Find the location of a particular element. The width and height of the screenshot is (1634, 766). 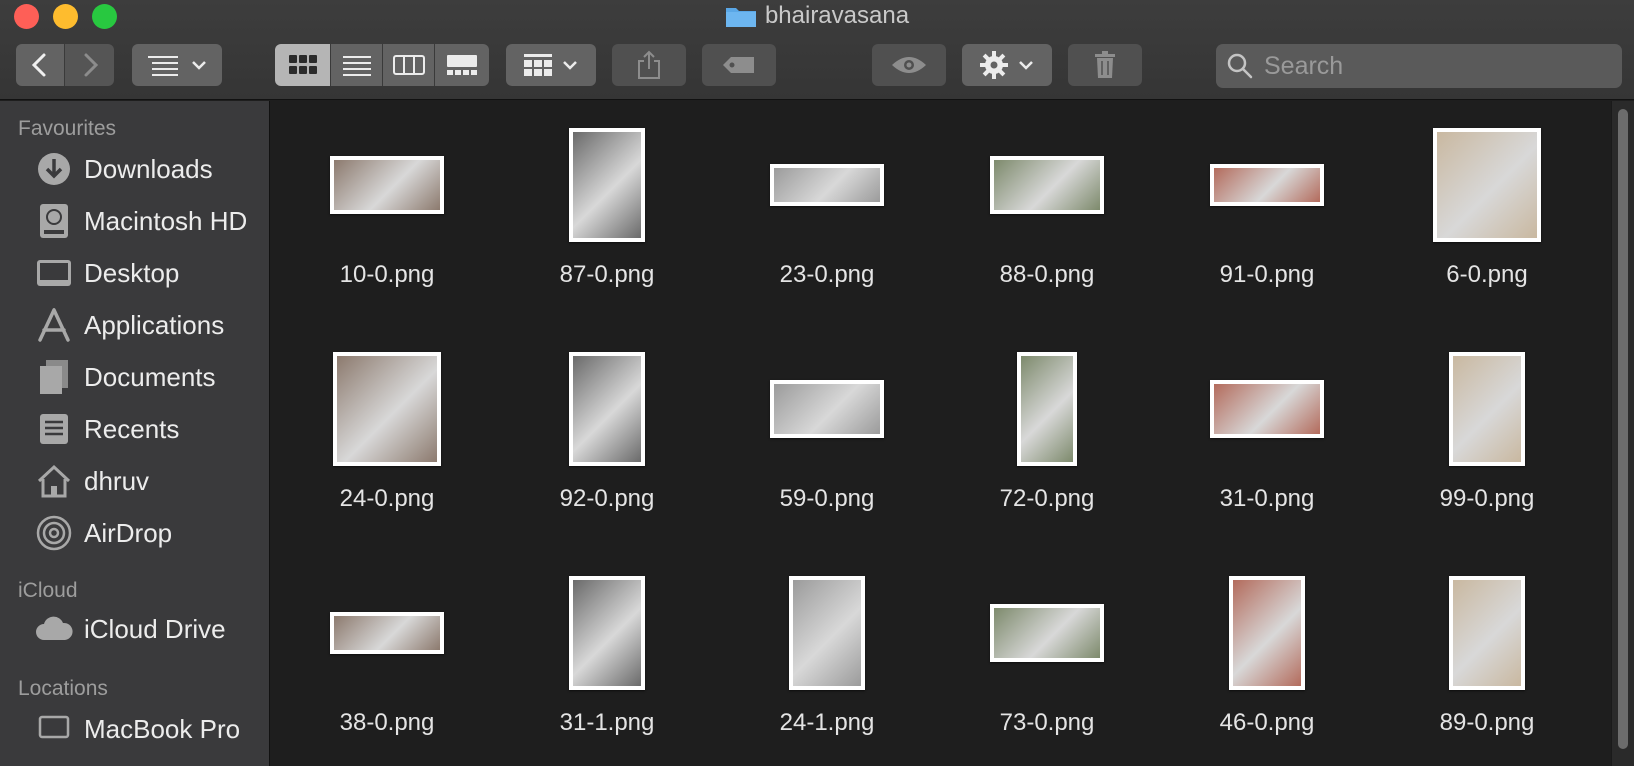

tag-icon is located at coordinates (738, 65).